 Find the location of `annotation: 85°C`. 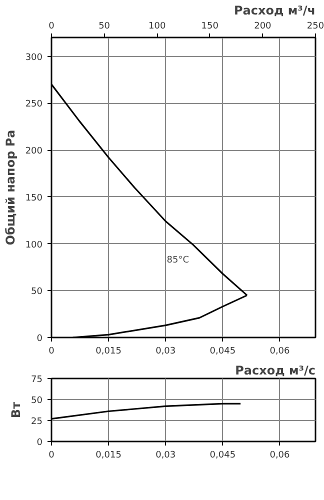

annotation: 85°C is located at coordinates (178, 261).